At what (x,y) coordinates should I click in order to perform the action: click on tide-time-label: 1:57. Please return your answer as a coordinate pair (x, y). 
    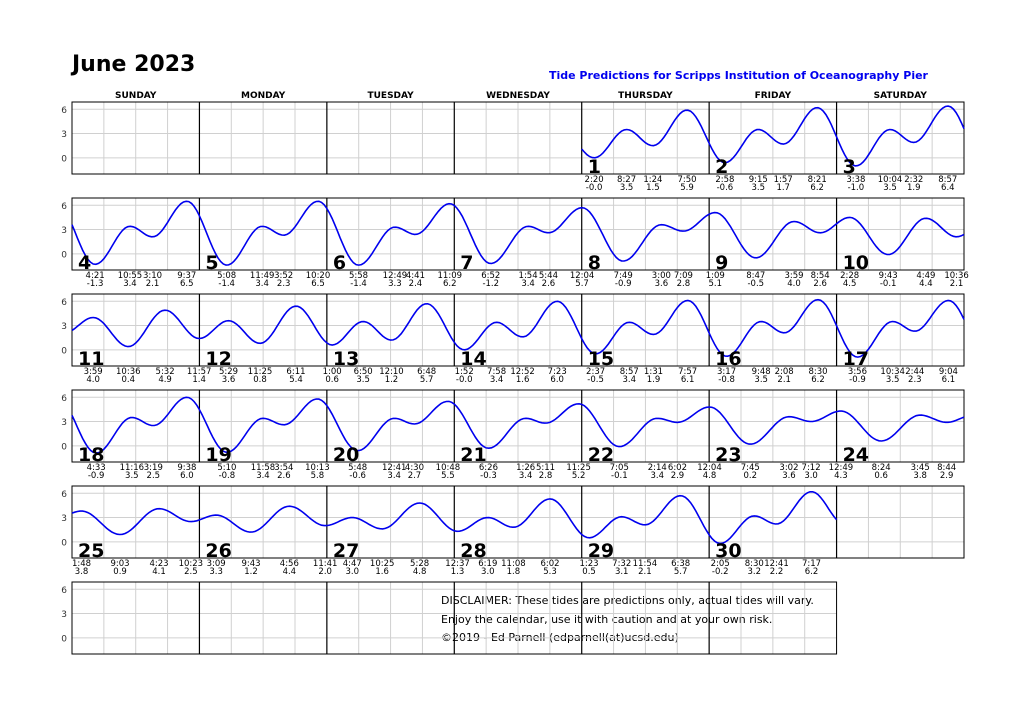
    Looking at the image, I should click on (783, 180).